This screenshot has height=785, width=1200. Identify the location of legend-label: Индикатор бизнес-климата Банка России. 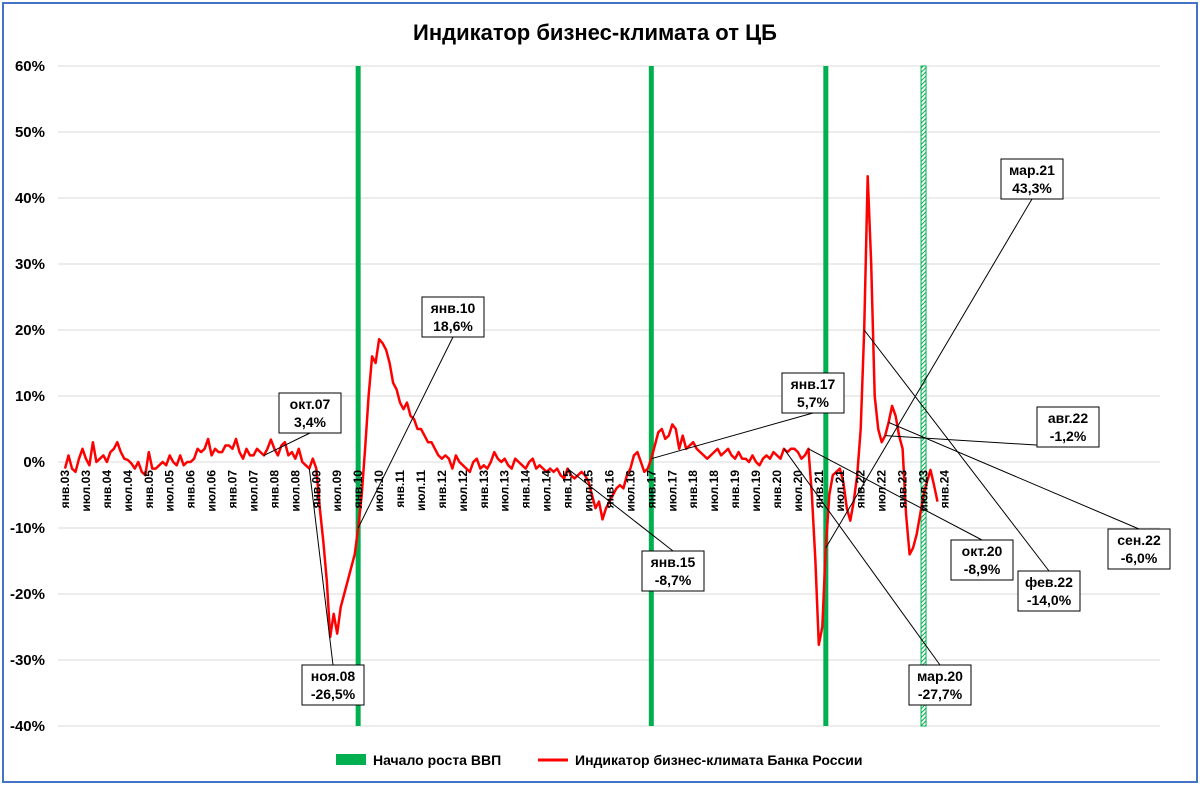
(719, 760).